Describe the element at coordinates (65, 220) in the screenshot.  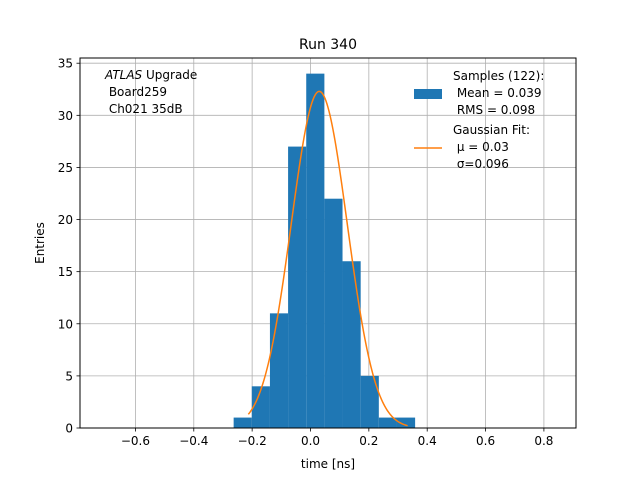
I see `y-tick-label: 20` at that location.